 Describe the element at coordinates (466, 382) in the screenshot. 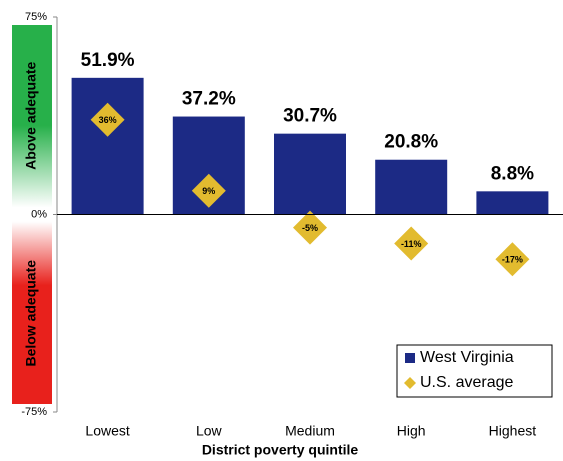

I see `legend-label: U.S. average` at that location.